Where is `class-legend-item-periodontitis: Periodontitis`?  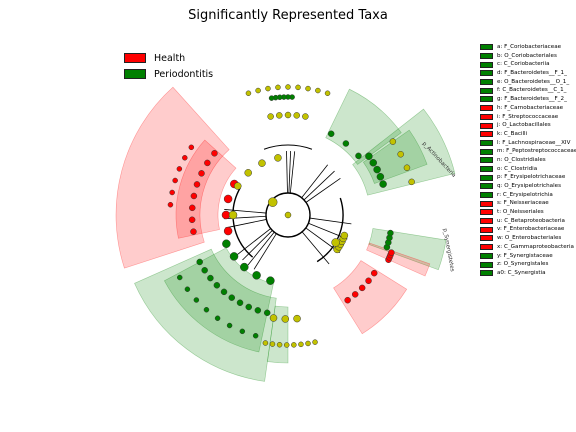
class-legend-item-periodontitis: Periodontitis is located at coordinates (168, 74).